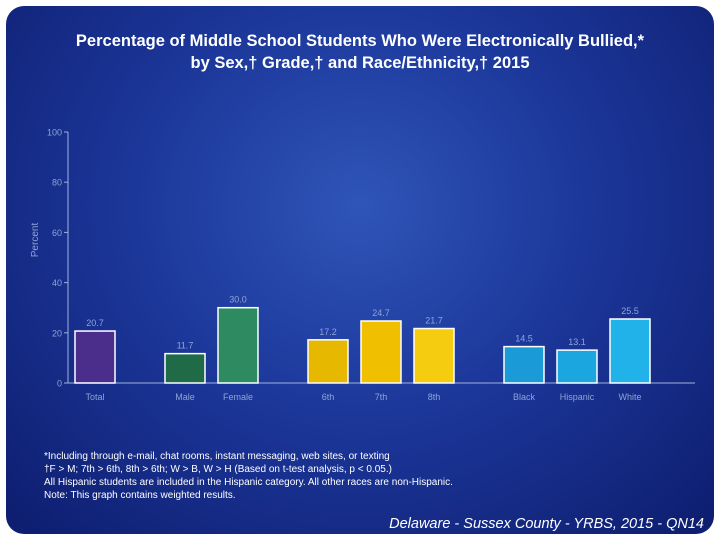 The height and width of the screenshot is (540, 720). I want to click on bar-value-label: 21.7, so click(434, 321).